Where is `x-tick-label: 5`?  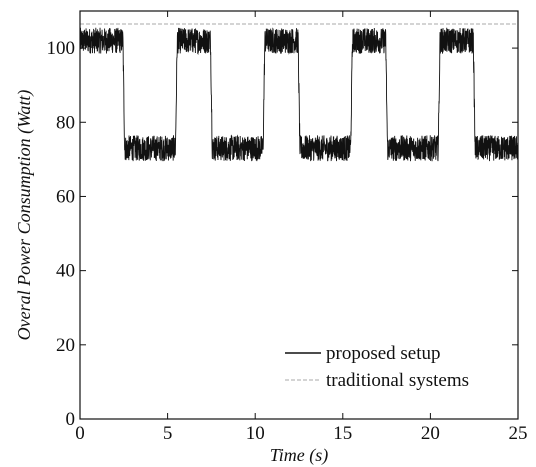 x-tick-label: 5 is located at coordinates (168, 433).